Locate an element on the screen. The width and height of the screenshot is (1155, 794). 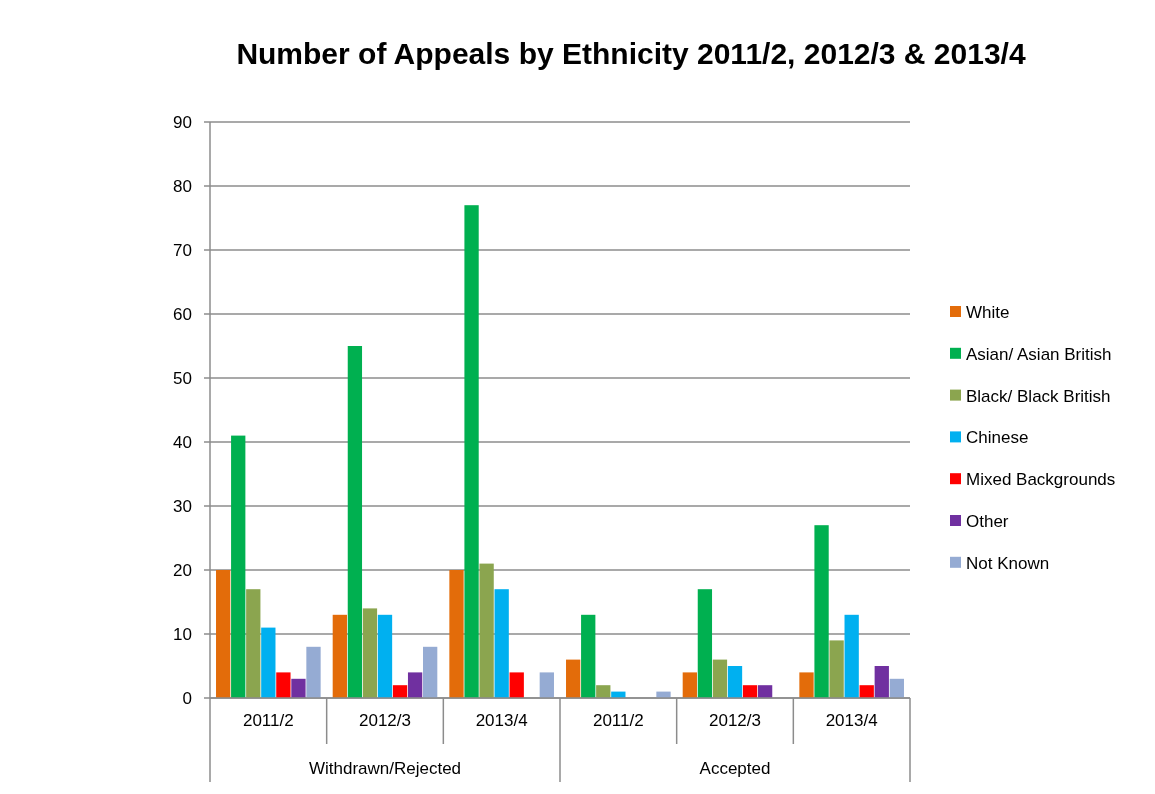
y-tick-label: 50 is located at coordinates (182, 378).